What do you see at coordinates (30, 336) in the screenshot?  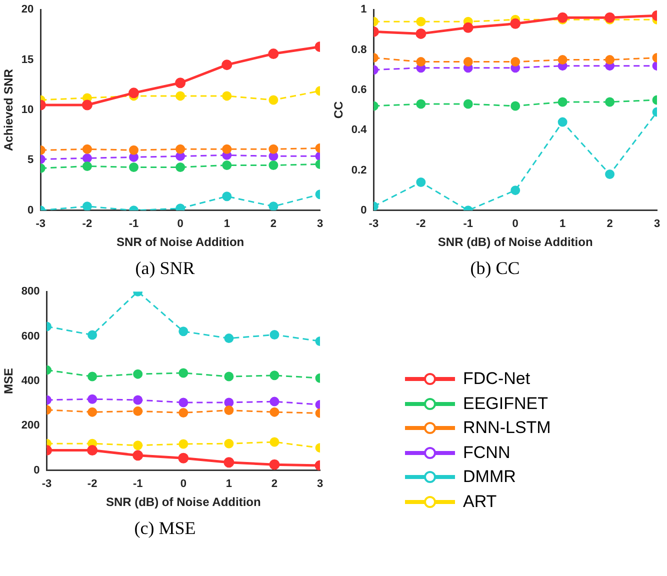 I see `y-tick-label: 600` at bounding box center [30, 336].